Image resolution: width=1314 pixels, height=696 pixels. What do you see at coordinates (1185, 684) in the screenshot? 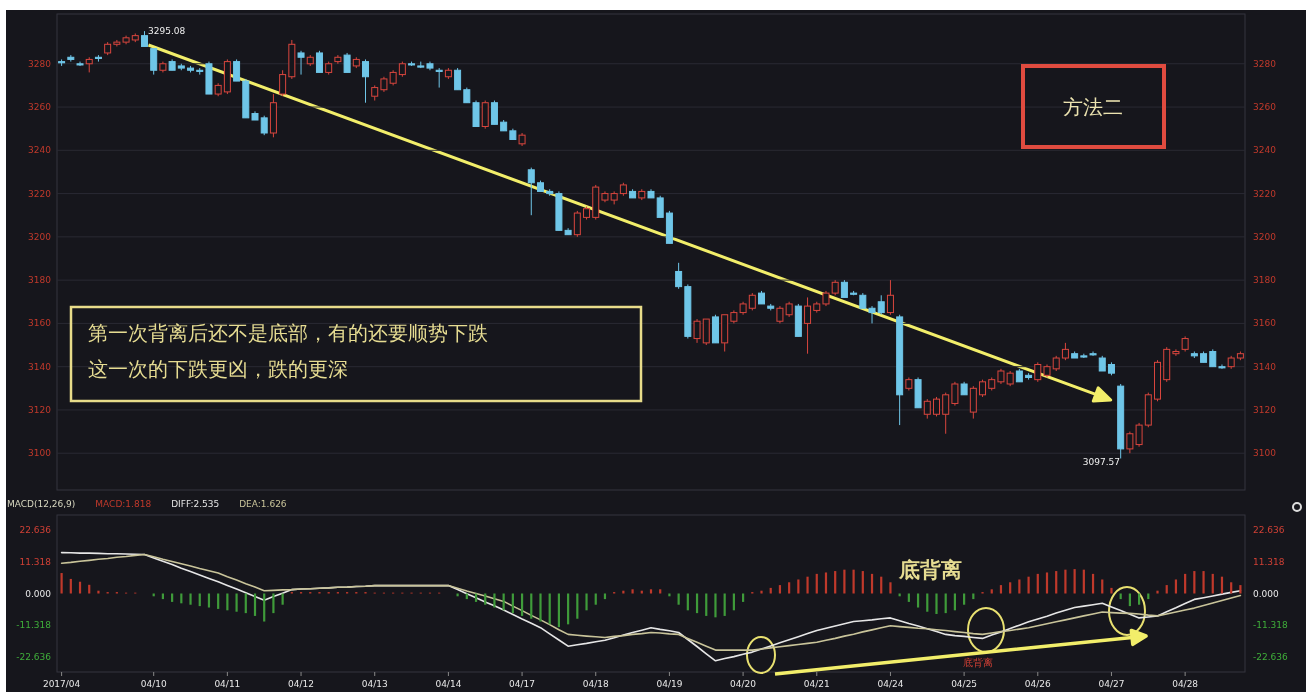
I see `x-tick-label: 04/28` at bounding box center [1185, 684].